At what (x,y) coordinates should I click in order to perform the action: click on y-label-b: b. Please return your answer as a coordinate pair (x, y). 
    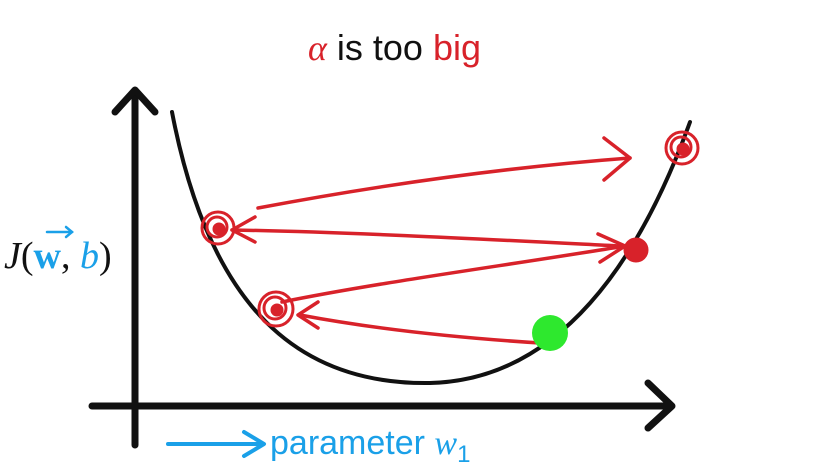
    Looking at the image, I should click on (89, 256).